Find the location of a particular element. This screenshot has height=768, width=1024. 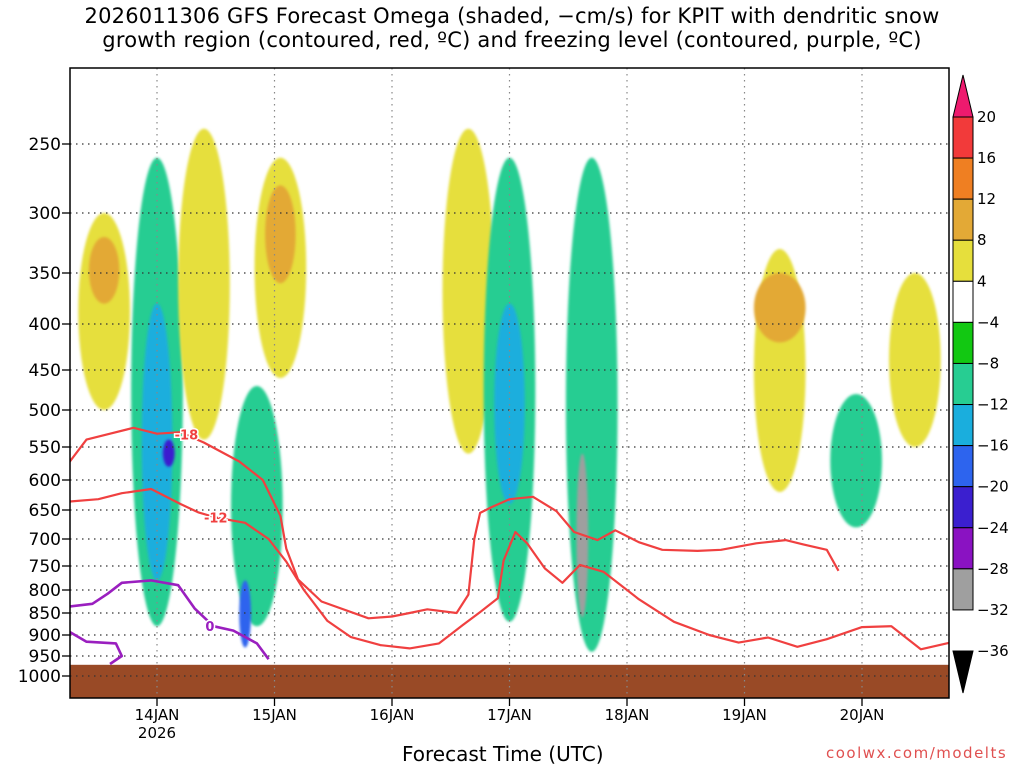

colorbar-label: −24 is located at coordinates (993, 528).